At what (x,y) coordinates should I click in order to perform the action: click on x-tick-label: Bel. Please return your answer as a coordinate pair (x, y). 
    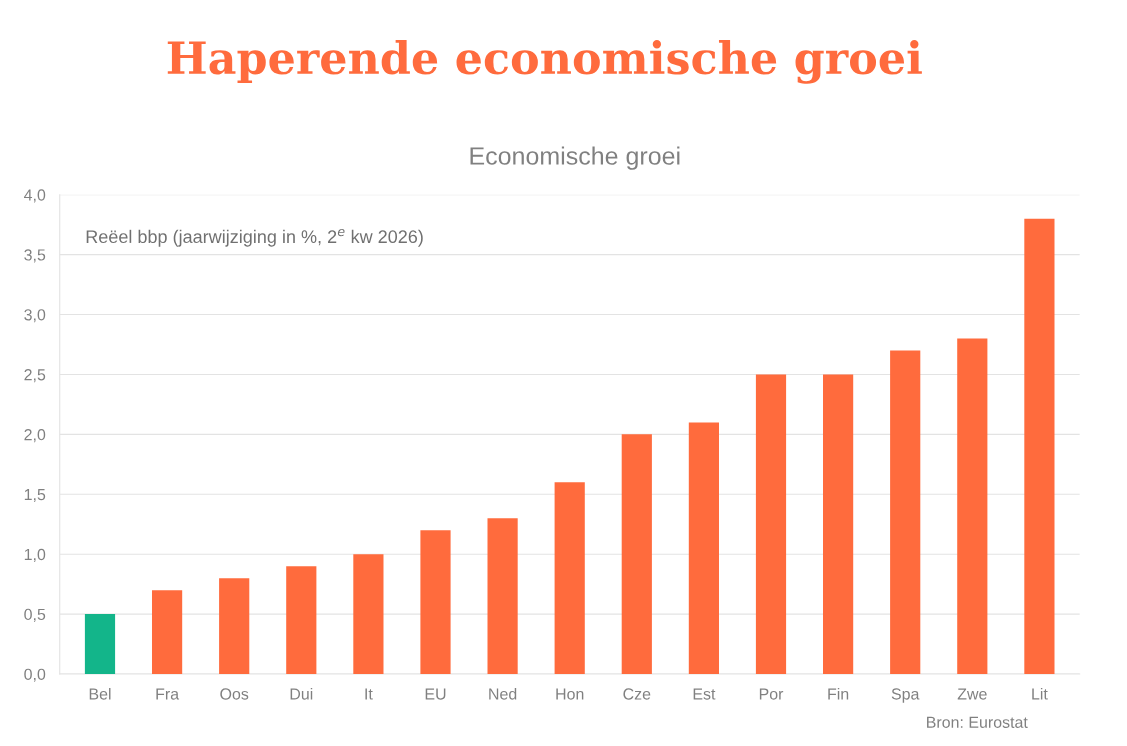
    Looking at the image, I should click on (100, 693).